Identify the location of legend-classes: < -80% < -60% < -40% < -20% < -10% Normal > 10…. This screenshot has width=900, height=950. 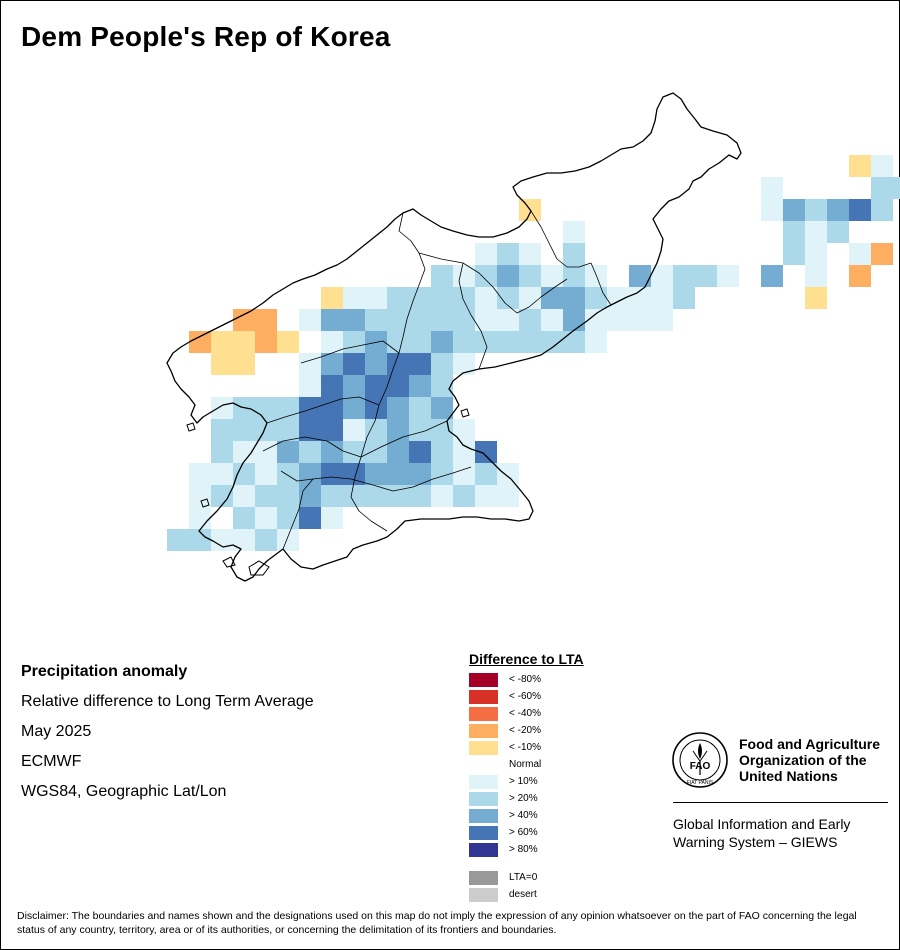
(569, 765).